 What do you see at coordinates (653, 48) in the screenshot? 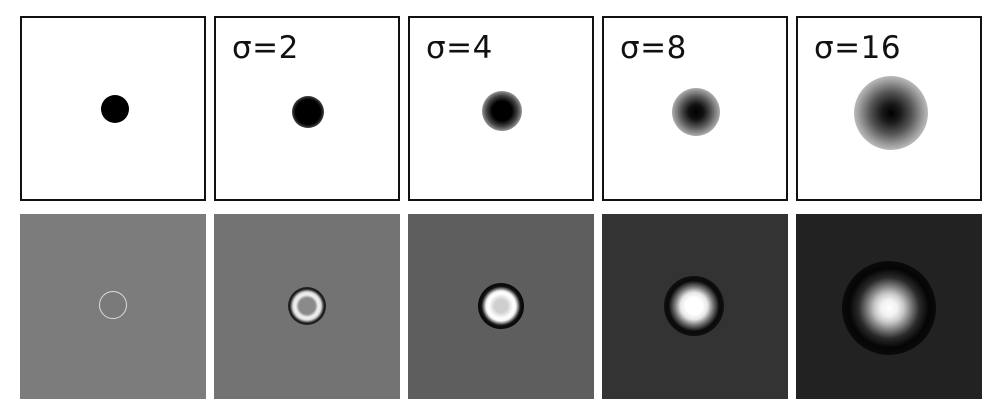
I see `sigma-label: σ=8` at bounding box center [653, 48].